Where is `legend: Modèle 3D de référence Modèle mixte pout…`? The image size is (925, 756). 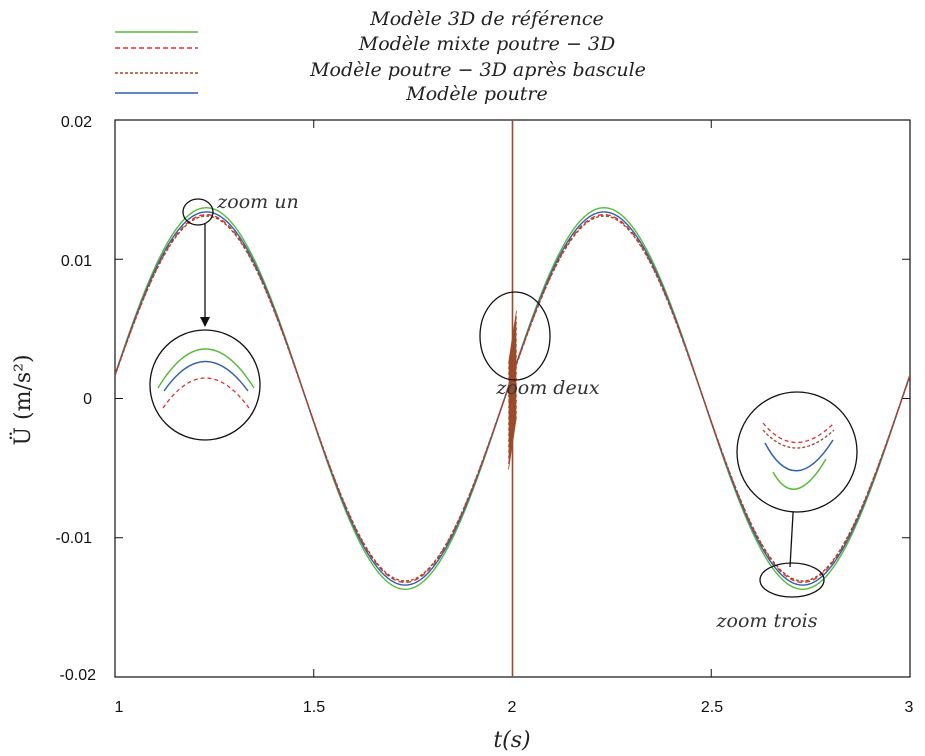
legend: Modèle 3D de référence Modèle mixte pout… is located at coordinates (380, 56).